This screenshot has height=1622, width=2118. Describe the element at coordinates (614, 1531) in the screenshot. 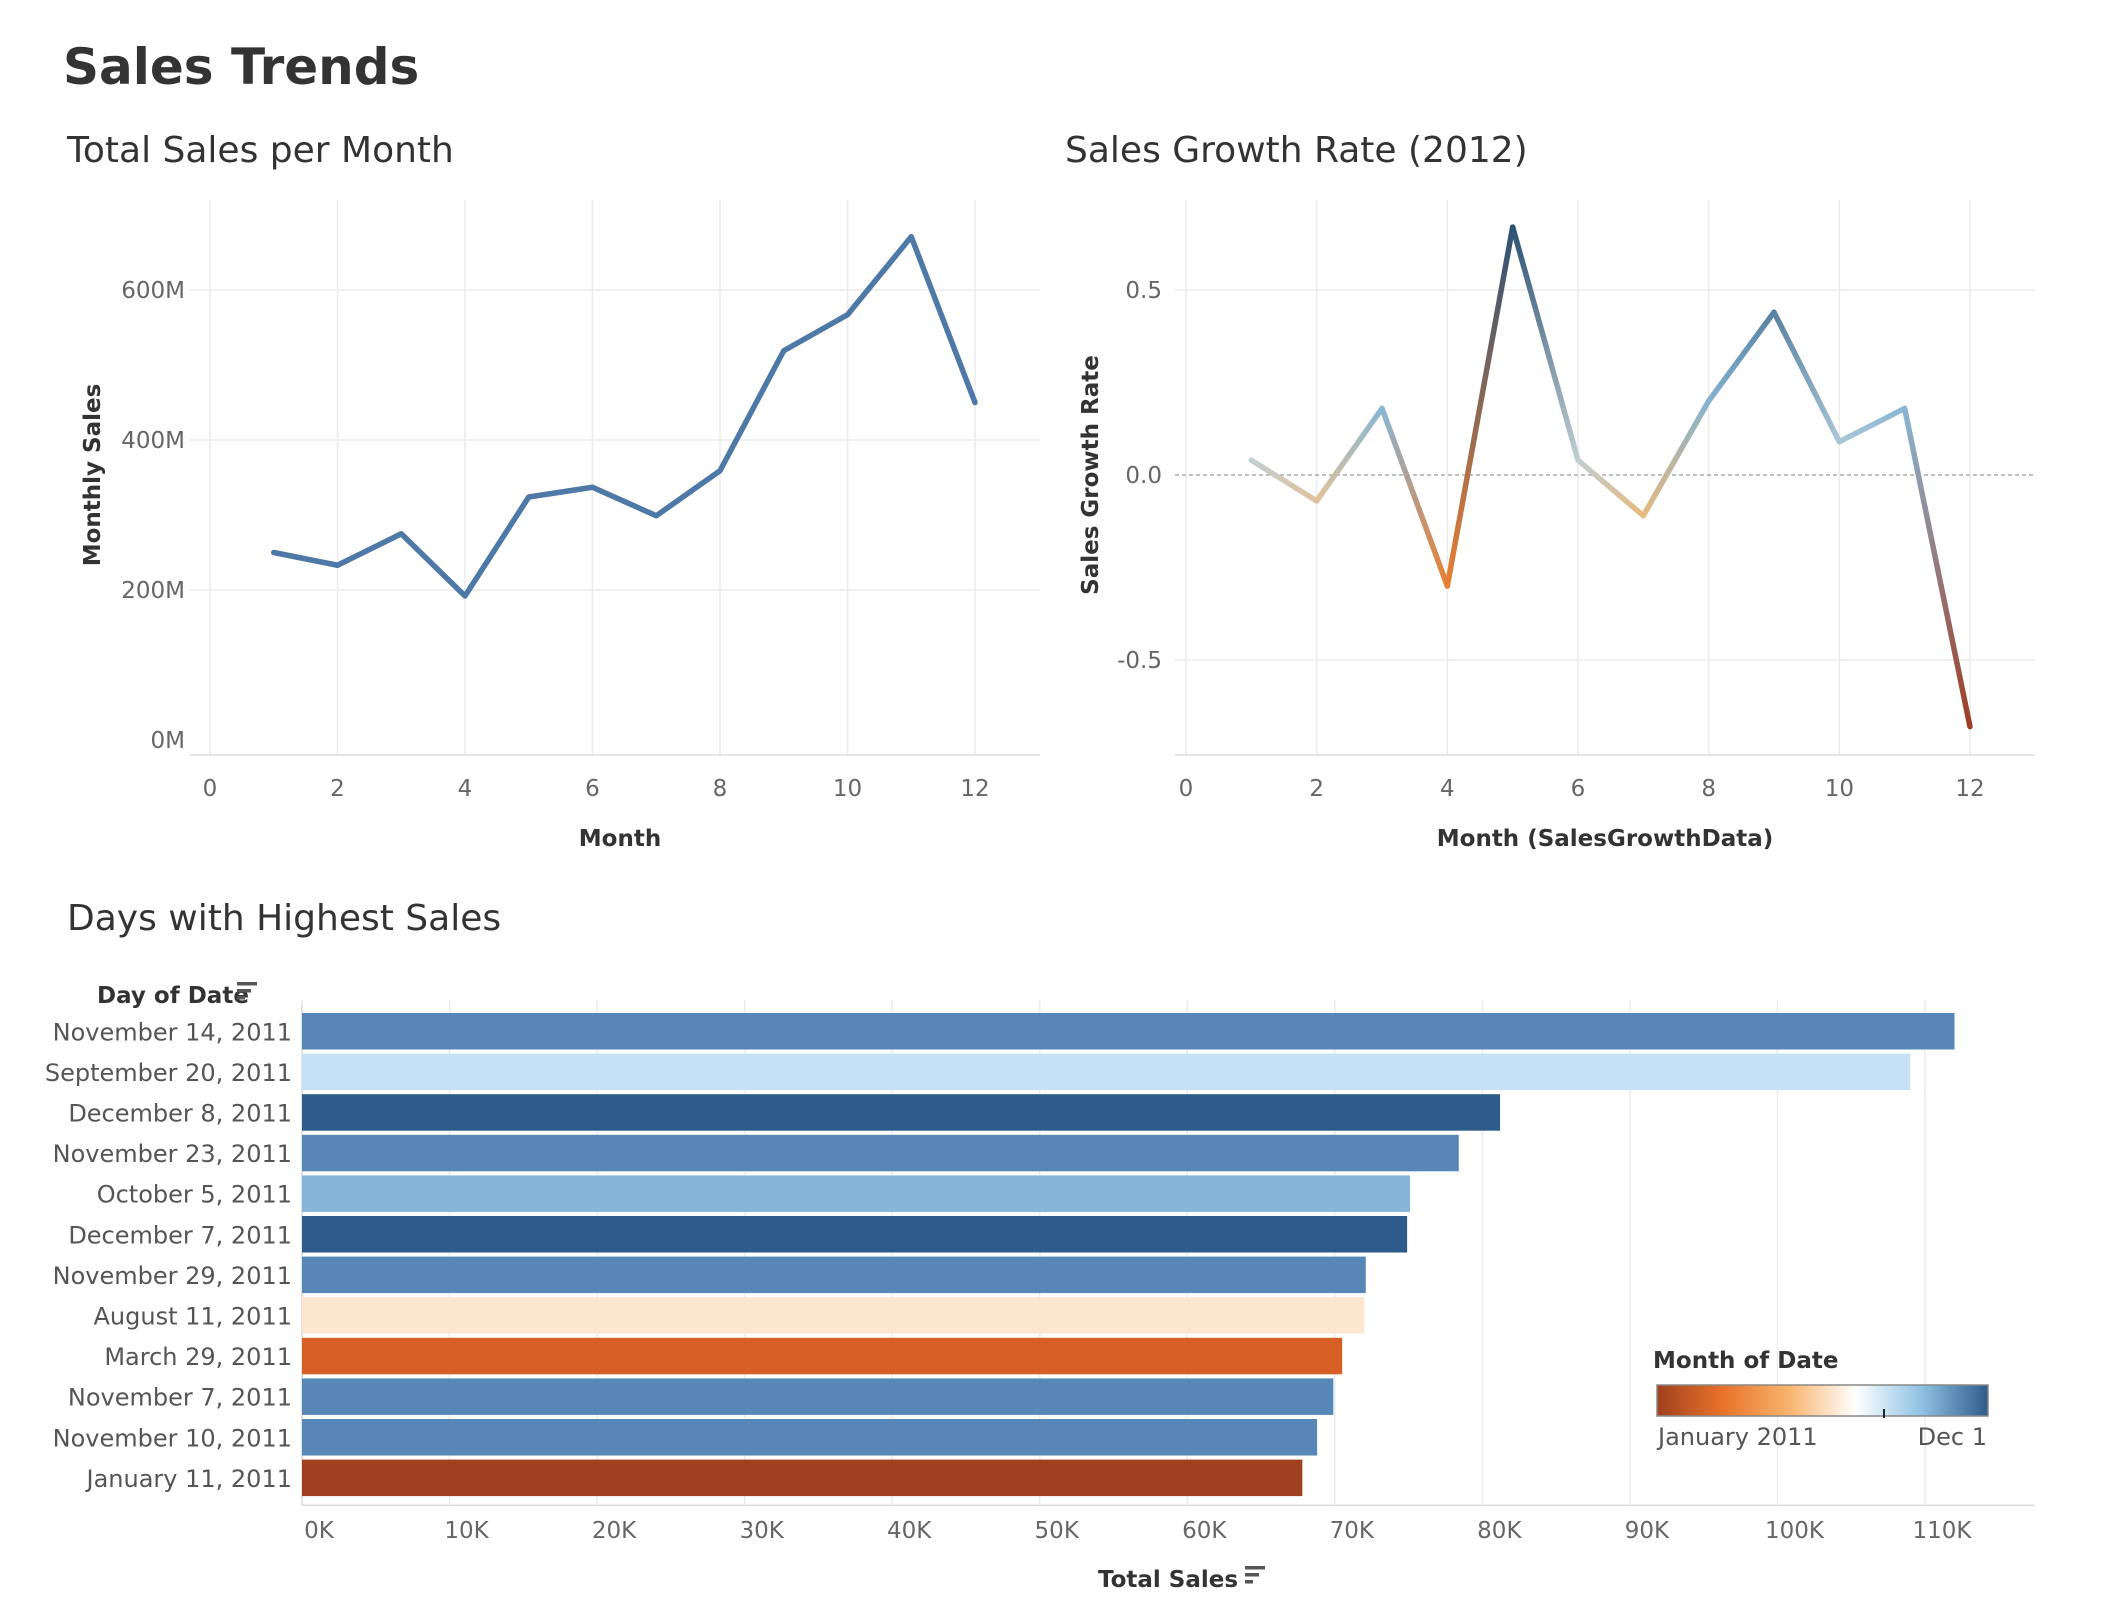

I see `x-tick-label: 20K` at that location.